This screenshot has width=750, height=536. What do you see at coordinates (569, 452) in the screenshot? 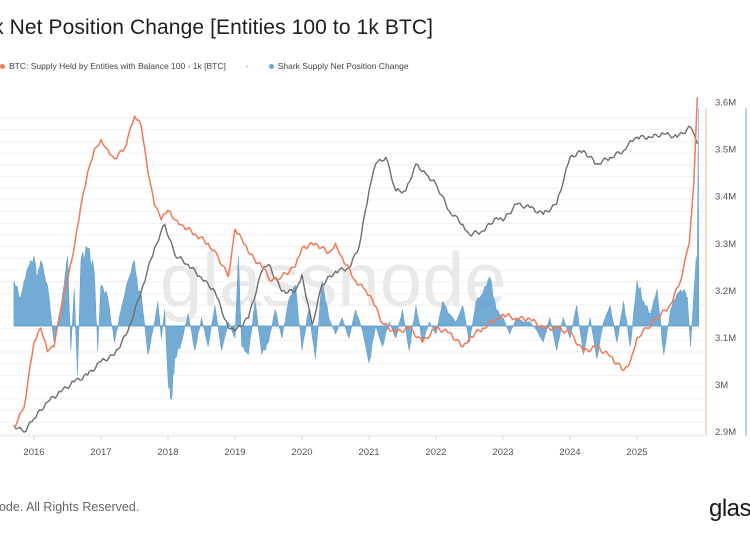
I see `x-tick-label: 2024` at bounding box center [569, 452].